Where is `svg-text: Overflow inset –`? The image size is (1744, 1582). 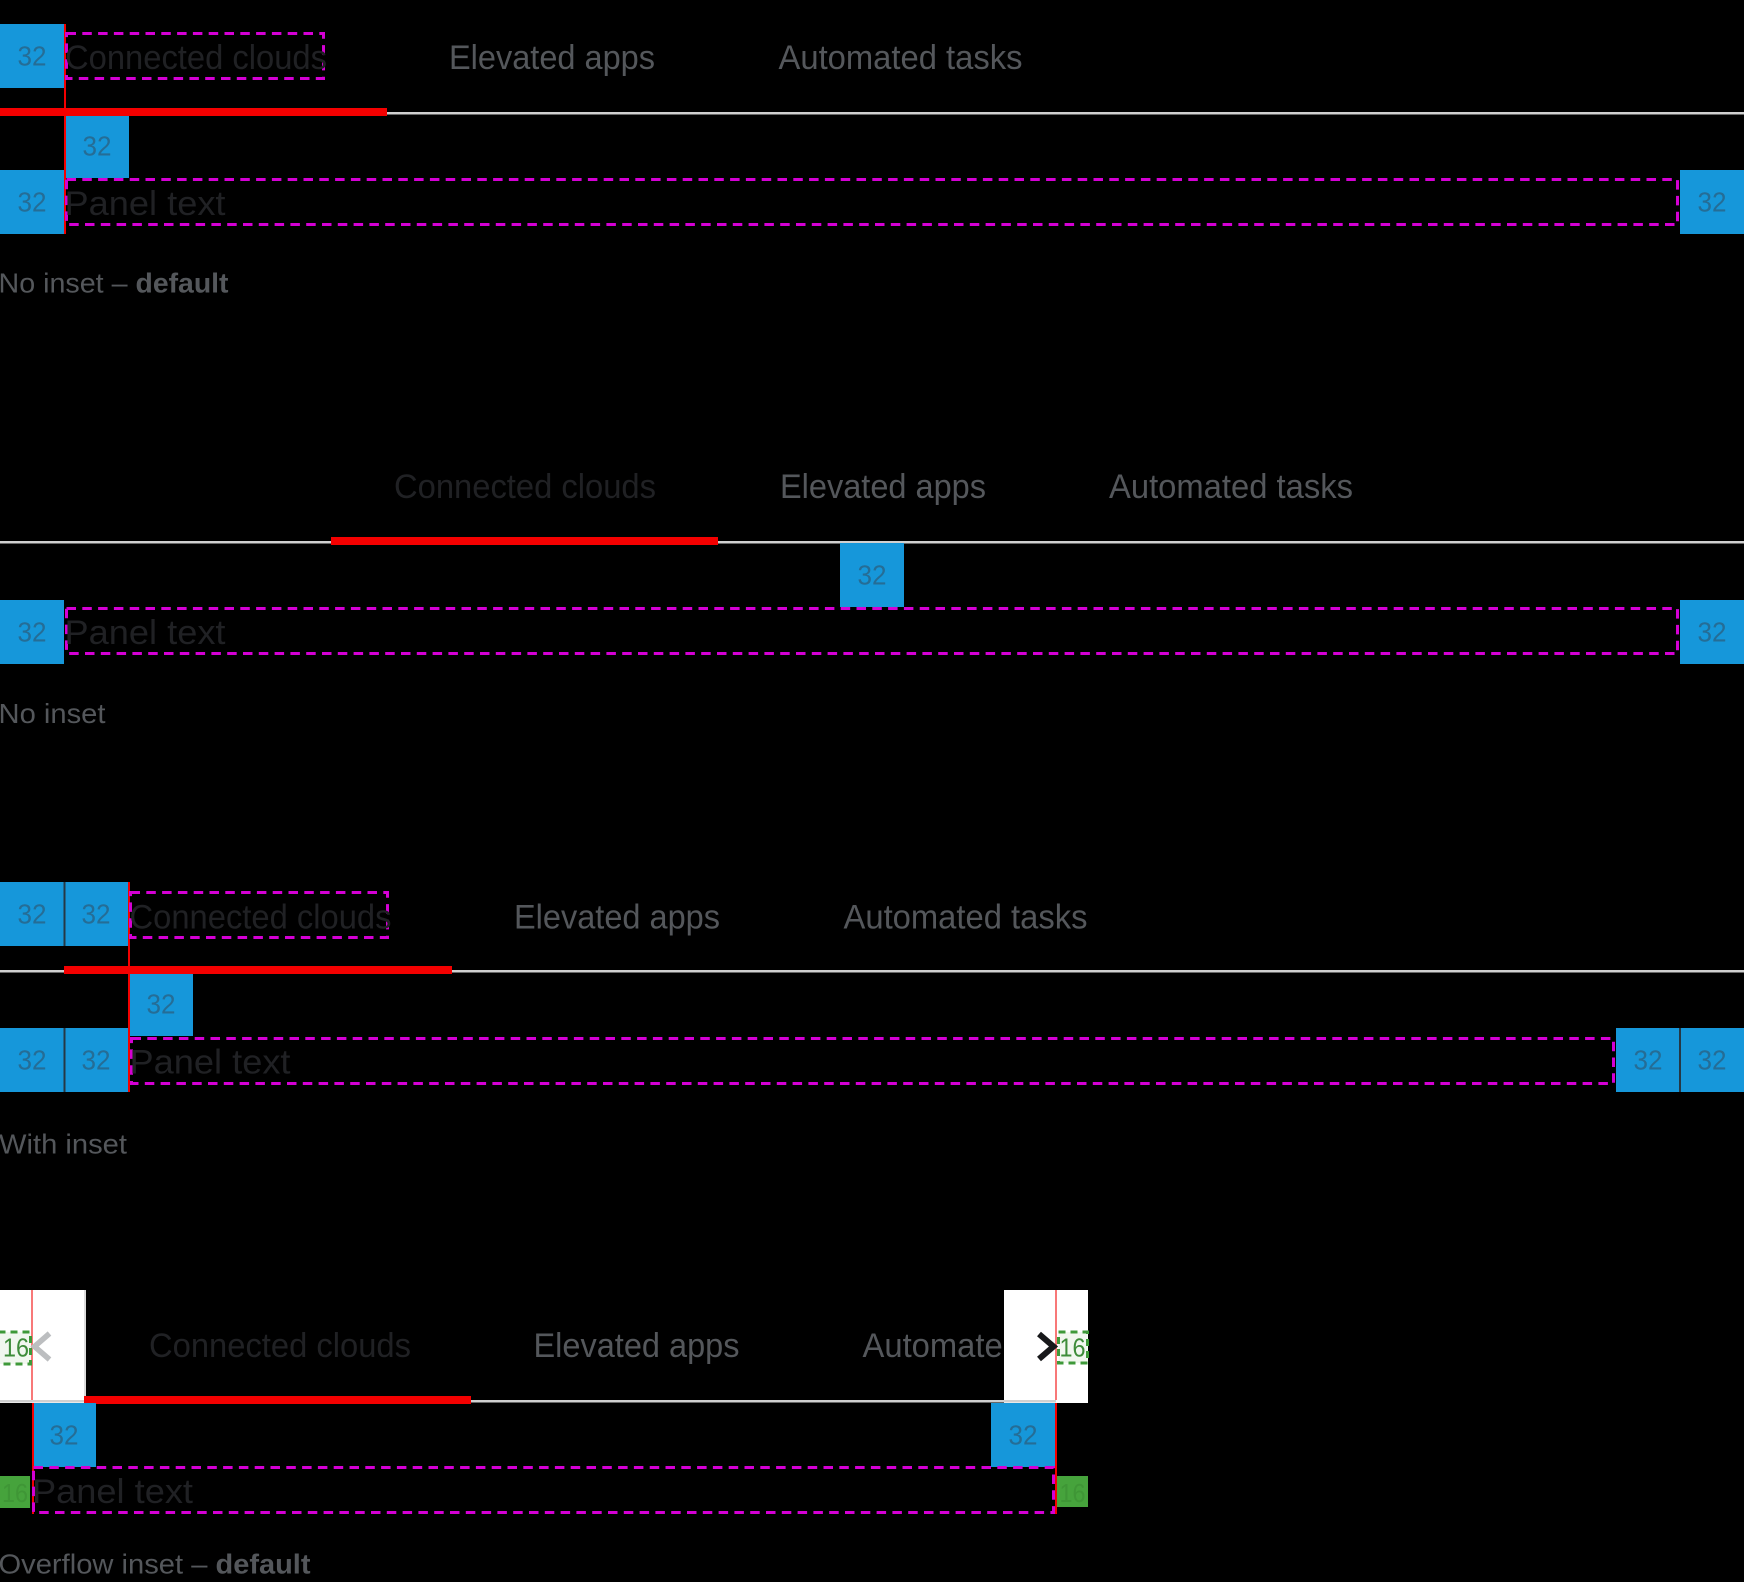
svg-text: Overflow inset – is located at coordinates (108, 1564).